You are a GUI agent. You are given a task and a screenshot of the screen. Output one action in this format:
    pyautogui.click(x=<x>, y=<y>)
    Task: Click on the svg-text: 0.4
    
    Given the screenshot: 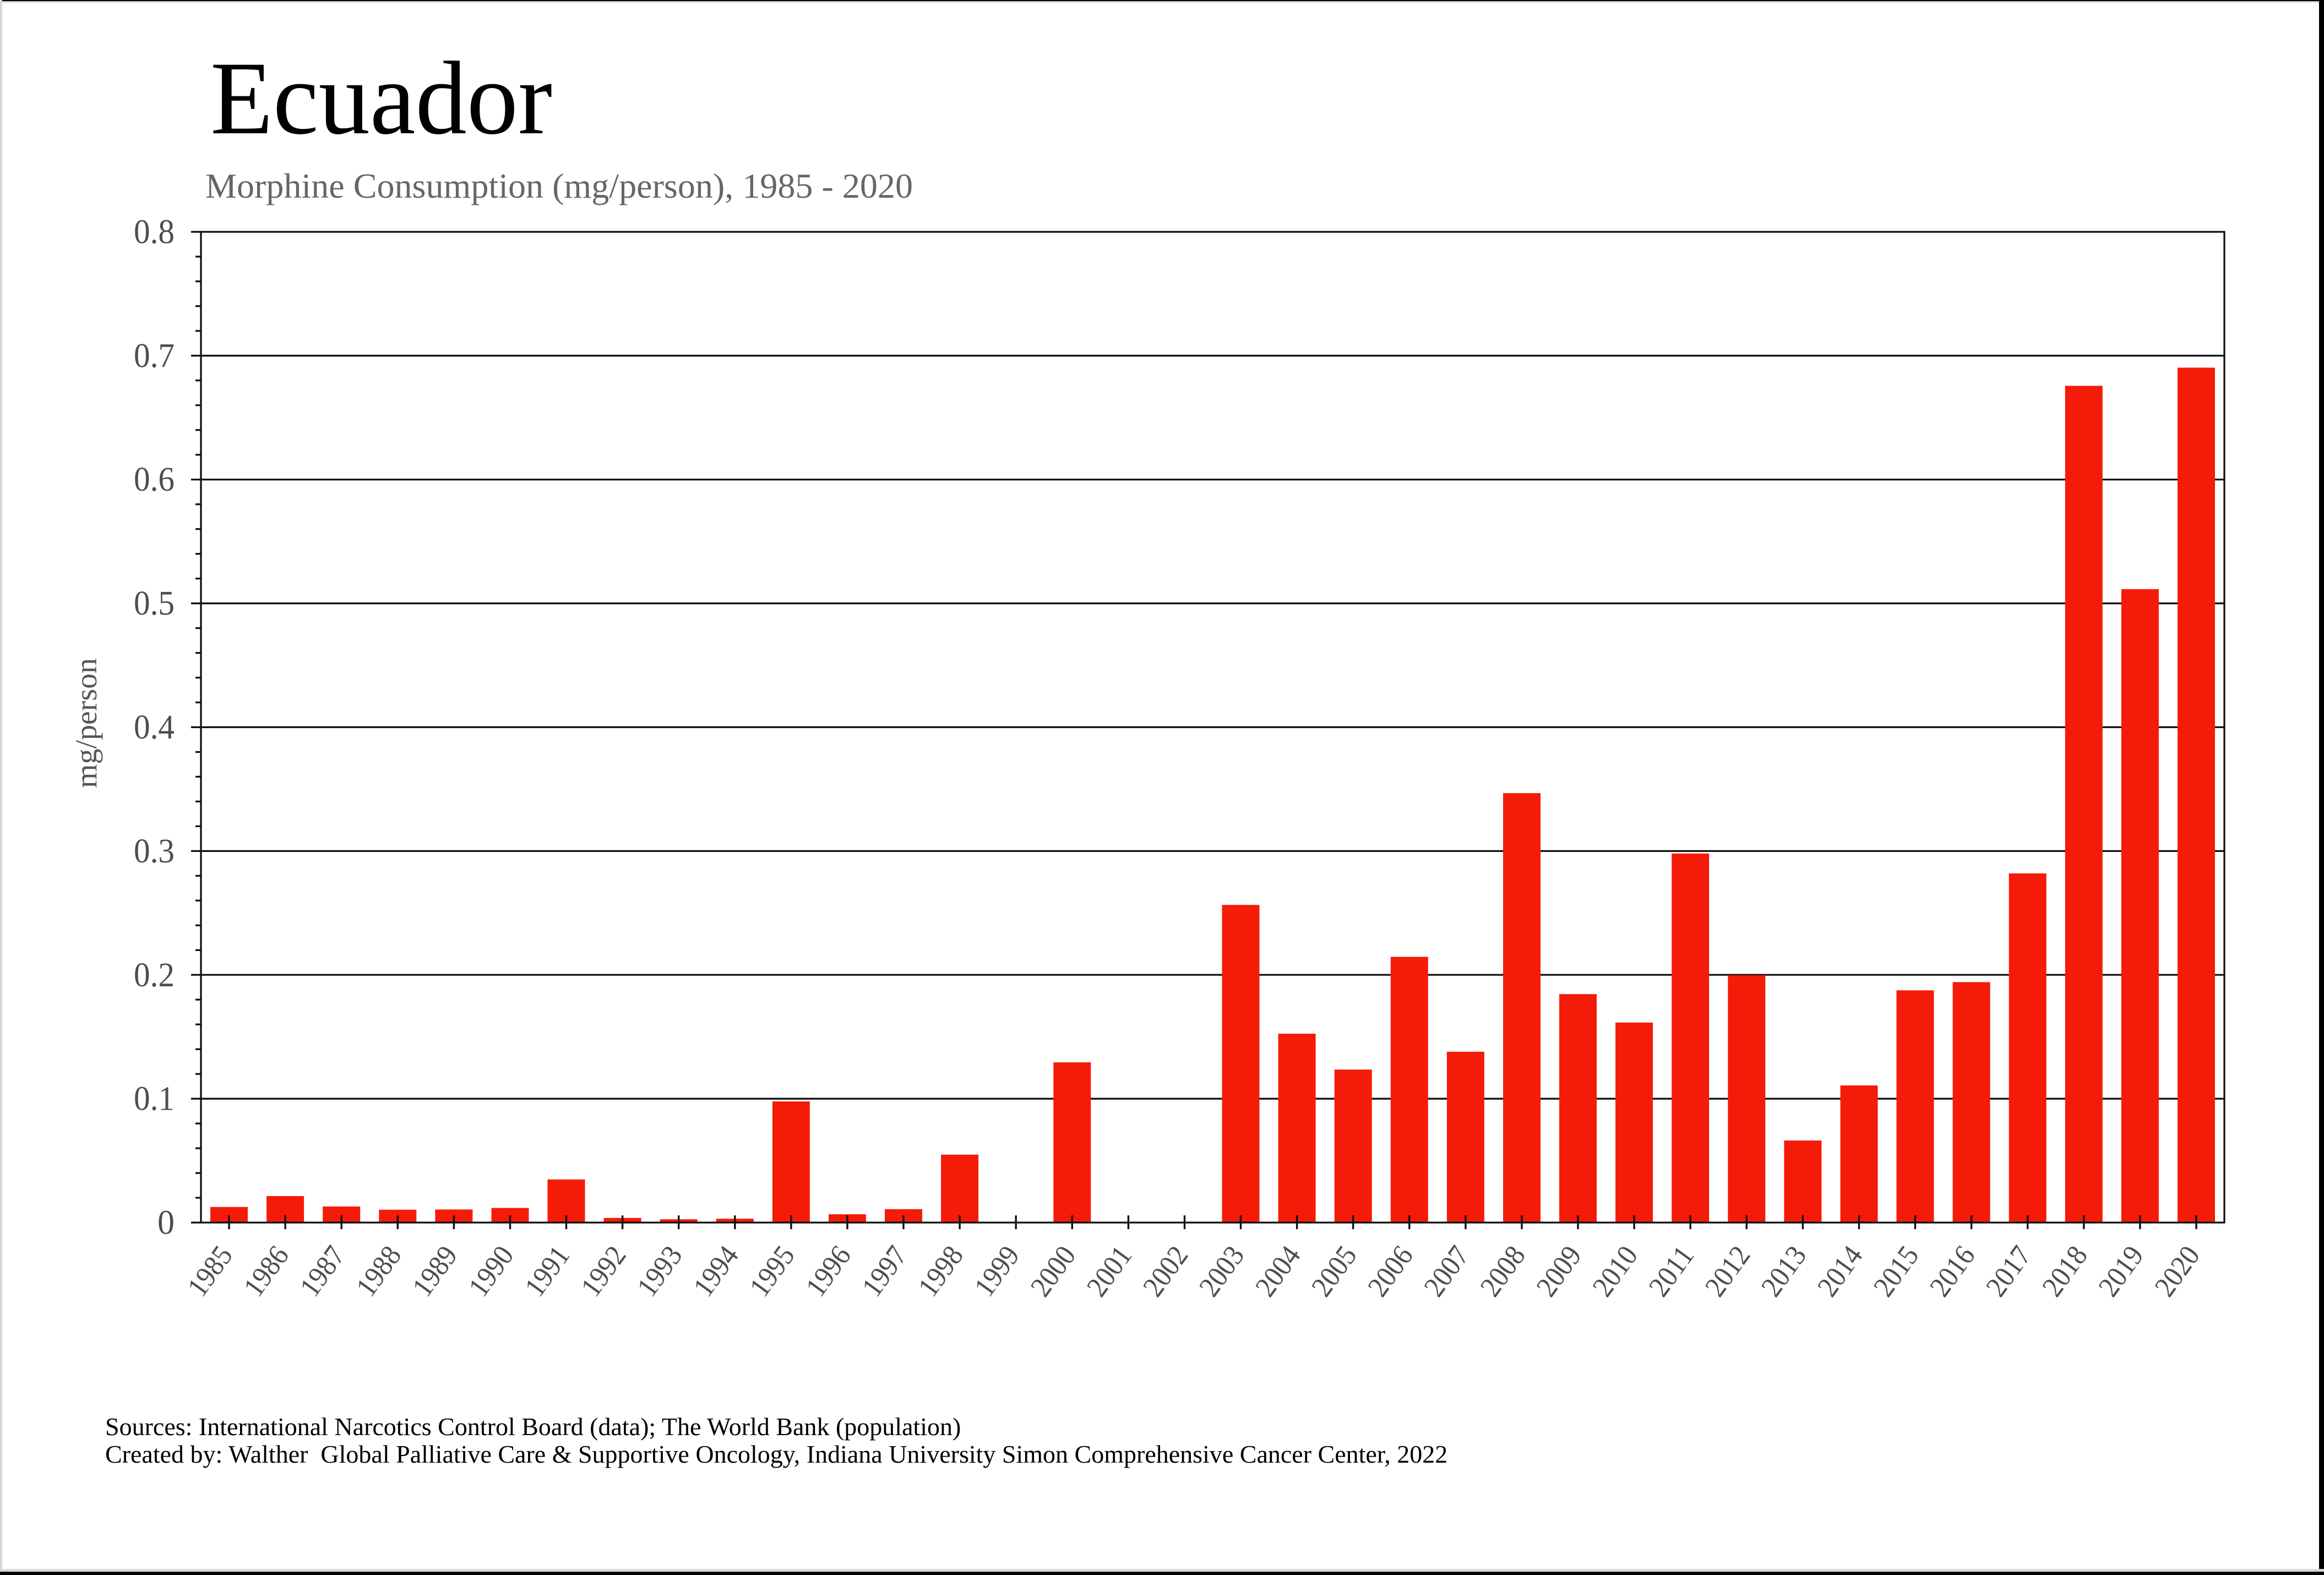 What is the action you would take?
    pyautogui.click(x=154, y=727)
    